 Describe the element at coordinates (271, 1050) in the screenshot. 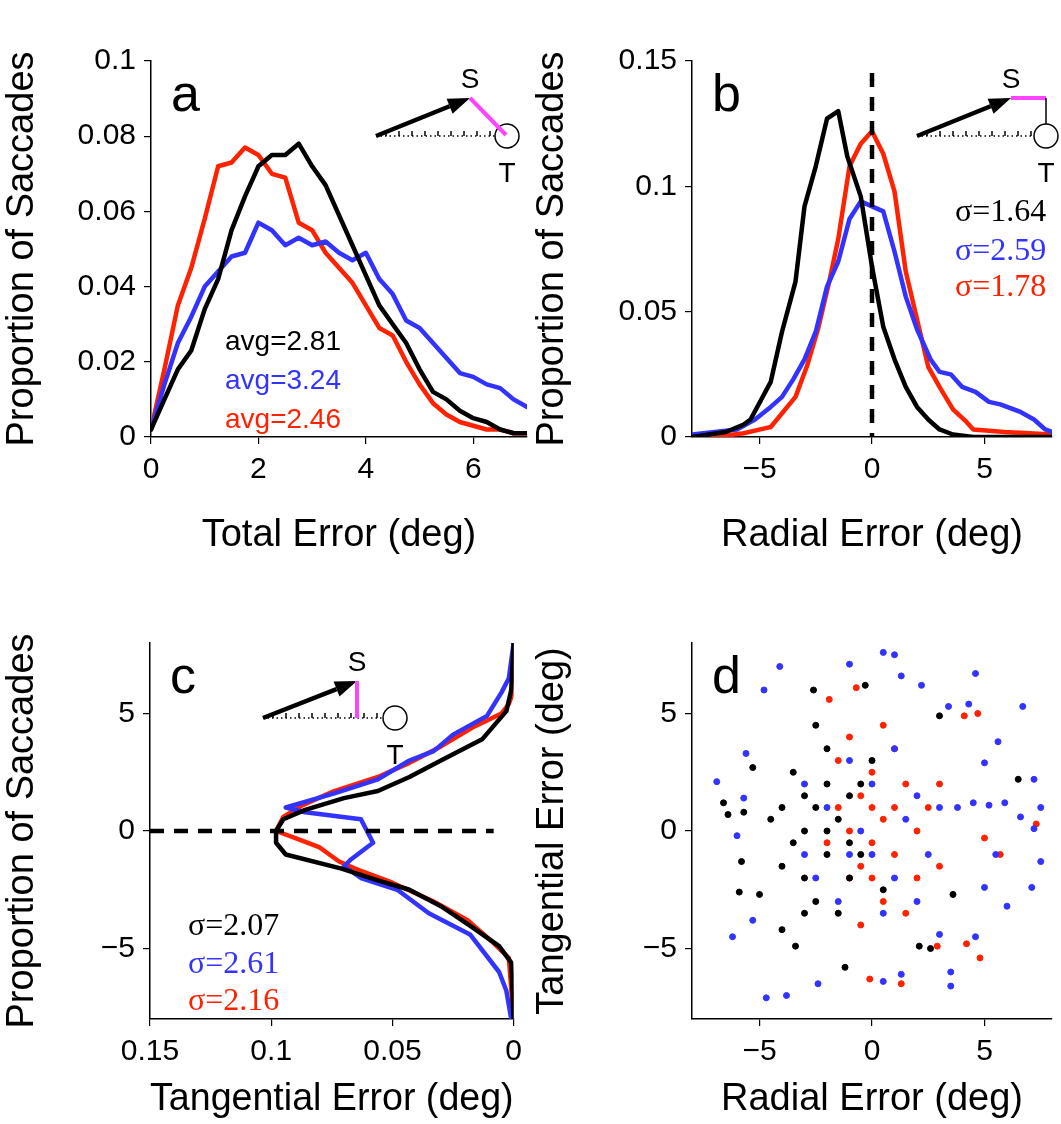

I see `x-tick-label: 0.1` at that location.